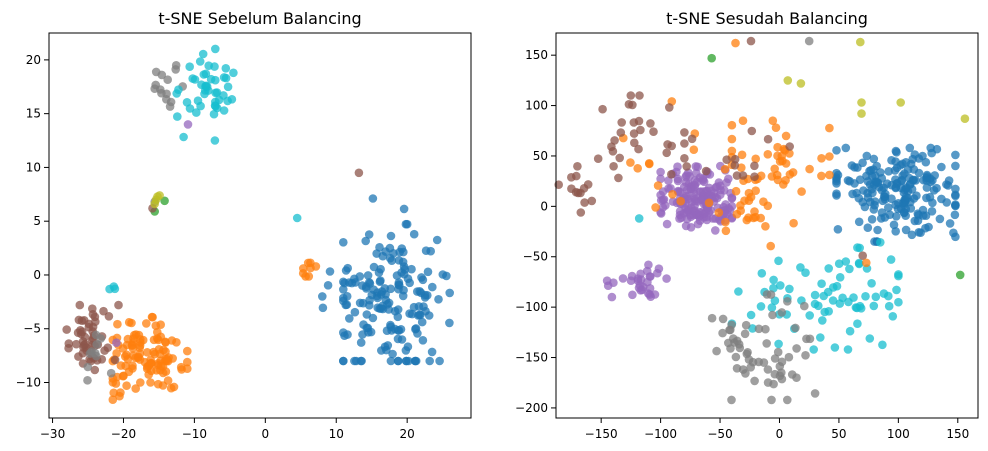  Describe the element at coordinates (767, 18) in the screenshot. I see `right-chart-title: t-SNE Sesudah Balancing` at that location.